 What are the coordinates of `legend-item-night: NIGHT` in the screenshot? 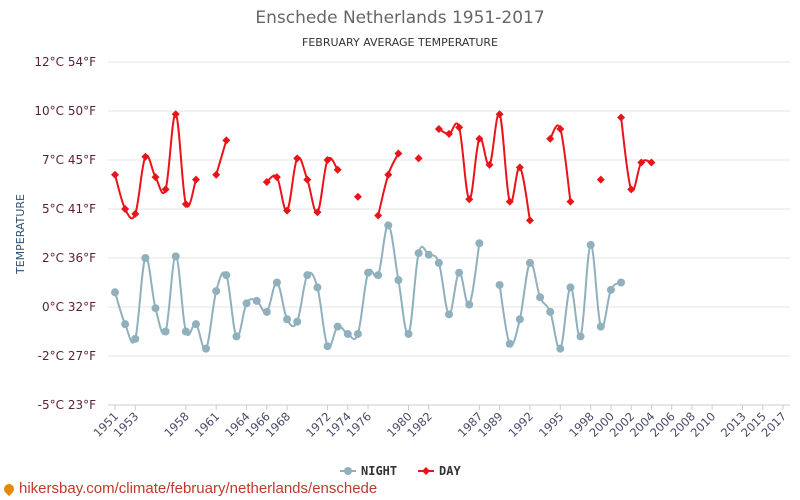 It's located at (368, 471).